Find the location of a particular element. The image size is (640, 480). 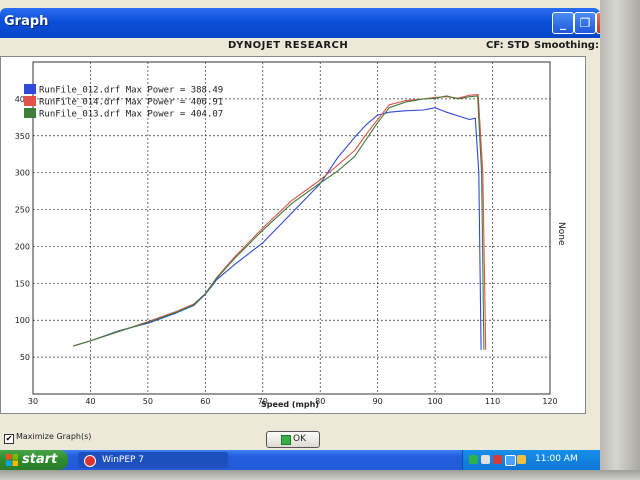

x-tick-label: 110 is located at coordinates (492, 401).